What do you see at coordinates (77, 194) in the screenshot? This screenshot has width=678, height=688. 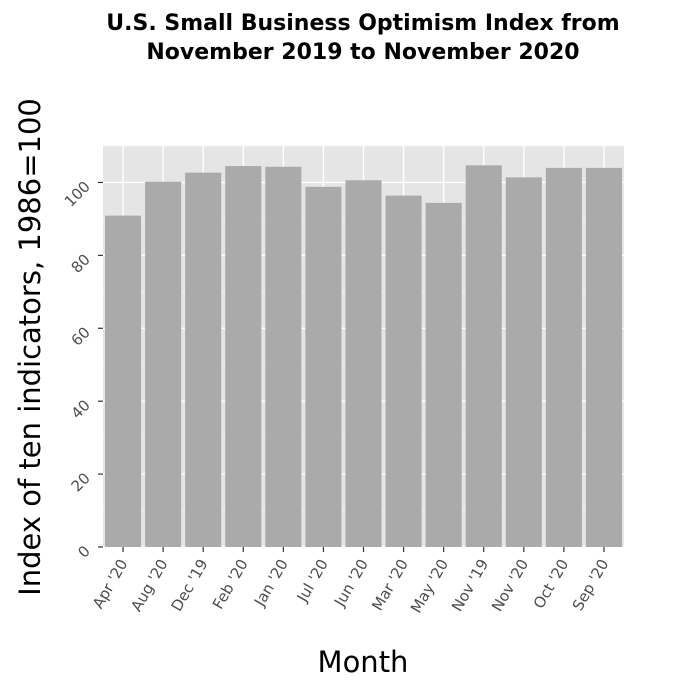 I see `y-tick-label: 100` at bounding box center [77, 194].